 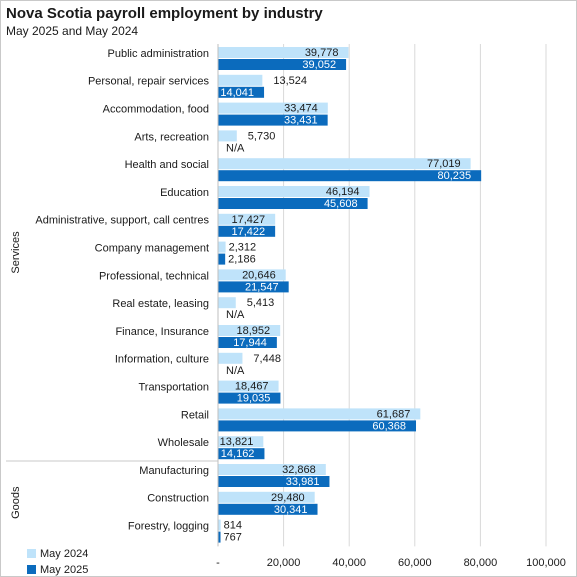 What do you see at coordinates (262, 136) in the screenshot?
I see `value-label-may-2024: 5,730` at bounding box center [262, 136].